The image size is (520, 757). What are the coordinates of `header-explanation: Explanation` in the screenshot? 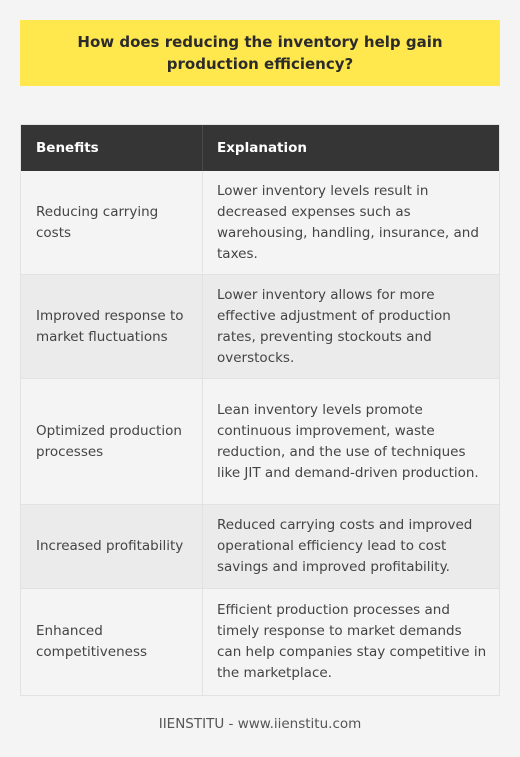 It's located at (262, 147).